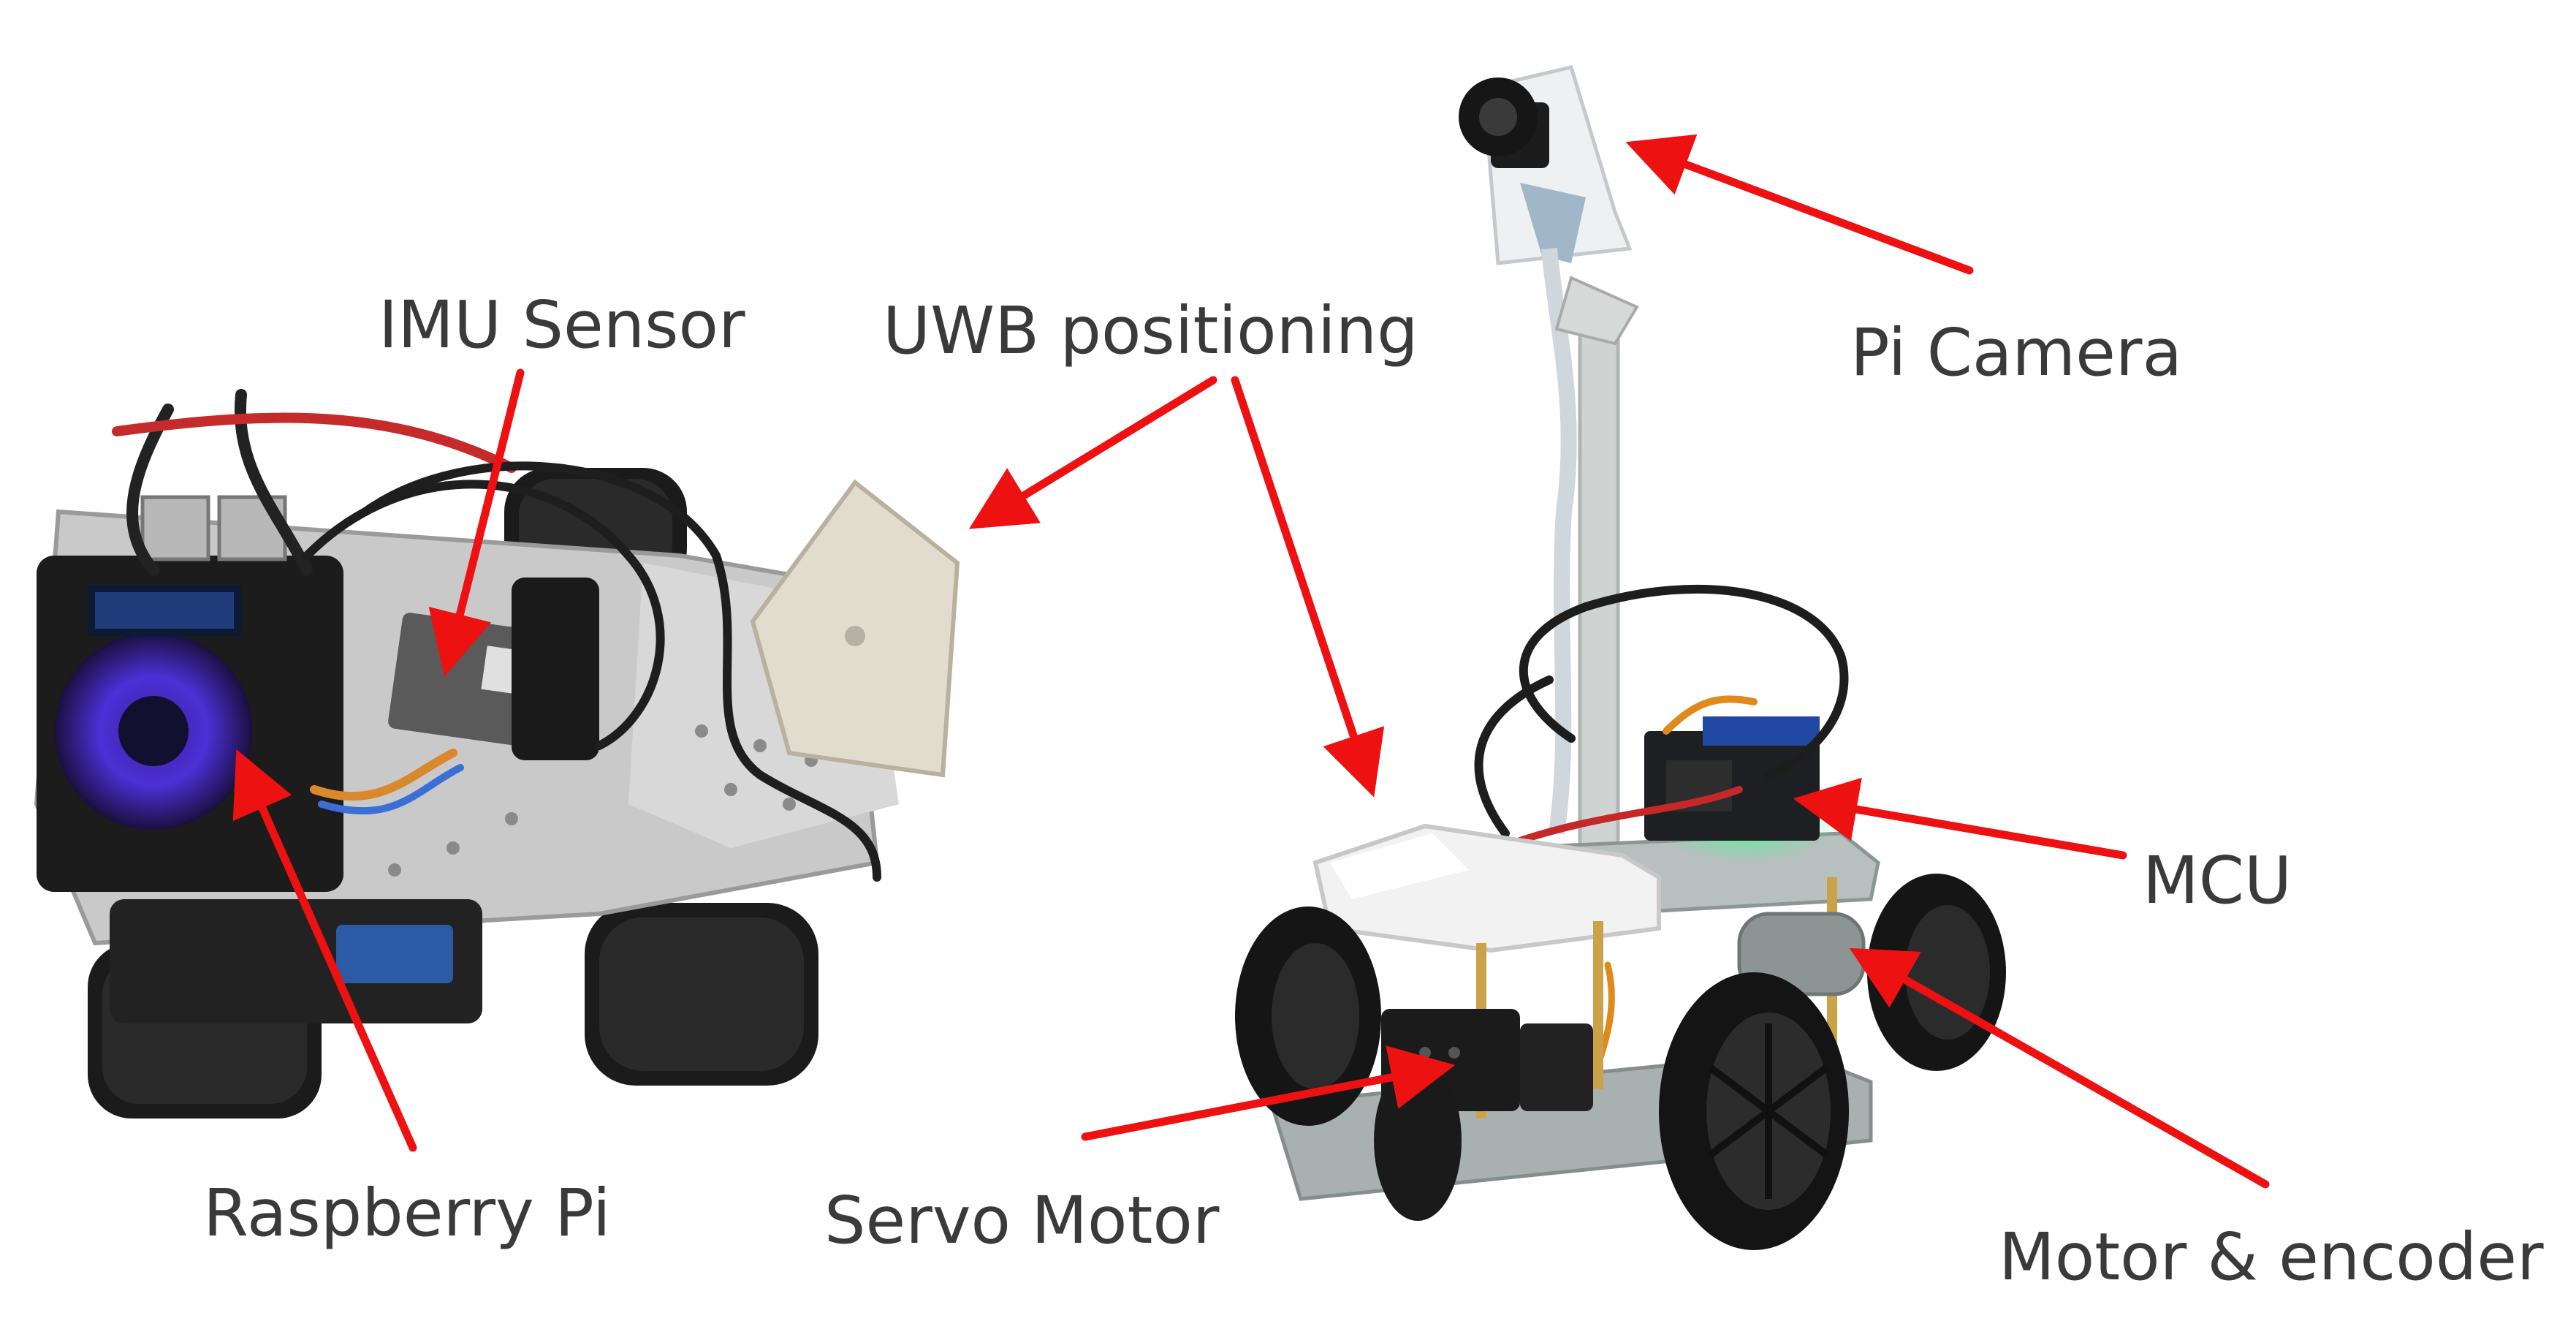  What do you see at coordinates (476, 523) in the screenshot?
I see `arrow-imu-sensor` at bounding box center [476, 523].